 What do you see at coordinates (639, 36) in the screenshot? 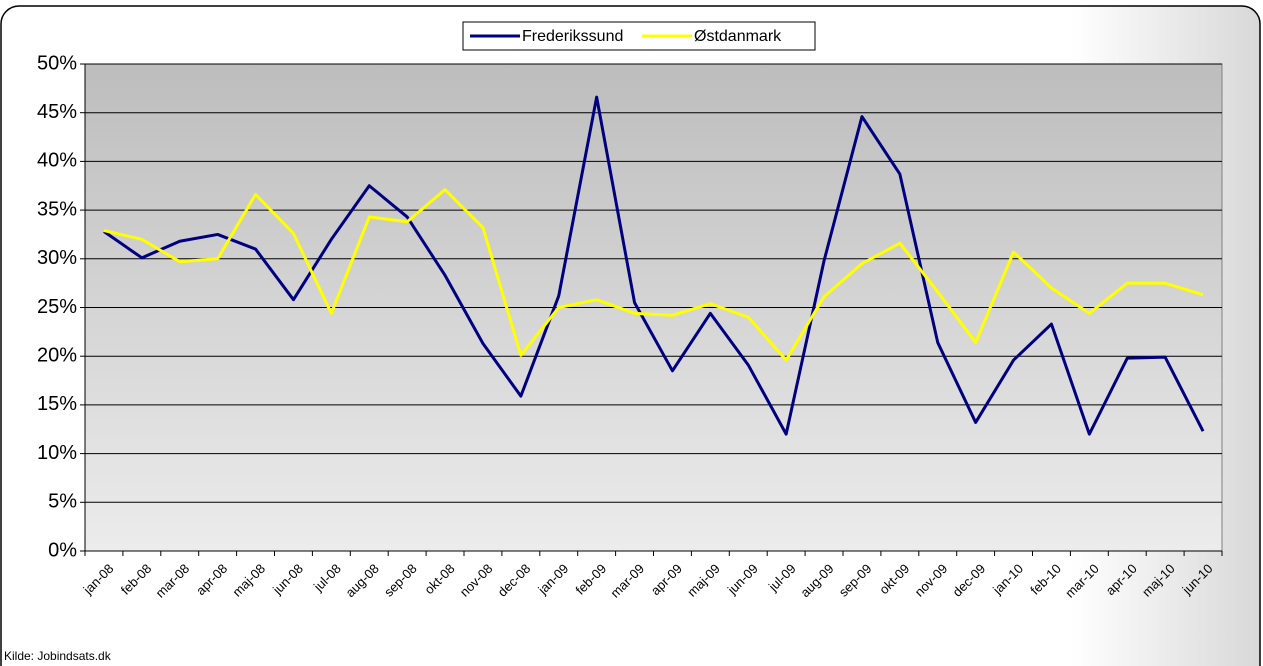
I see `legend-box` at bounding box center [639, 36].